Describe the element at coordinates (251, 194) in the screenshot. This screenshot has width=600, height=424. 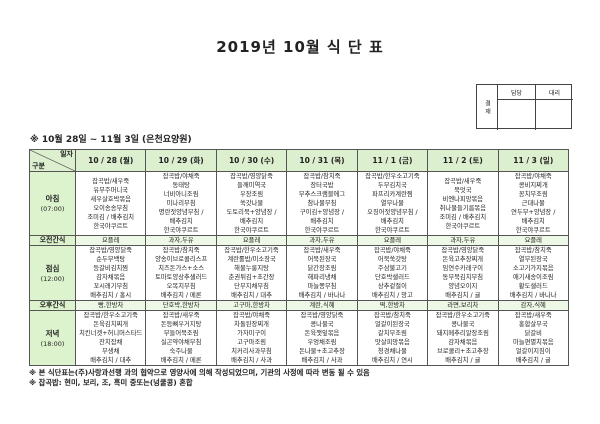
I see `menu-item: 우장조림` at that location.